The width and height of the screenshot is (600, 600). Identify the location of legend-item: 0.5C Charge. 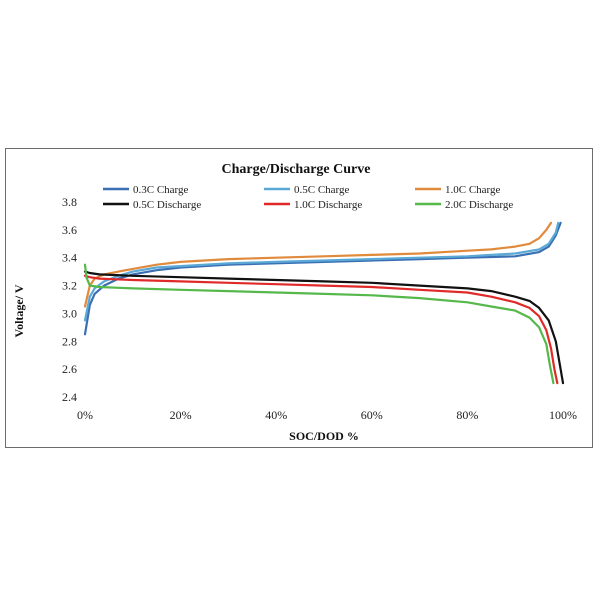
(307, 190).